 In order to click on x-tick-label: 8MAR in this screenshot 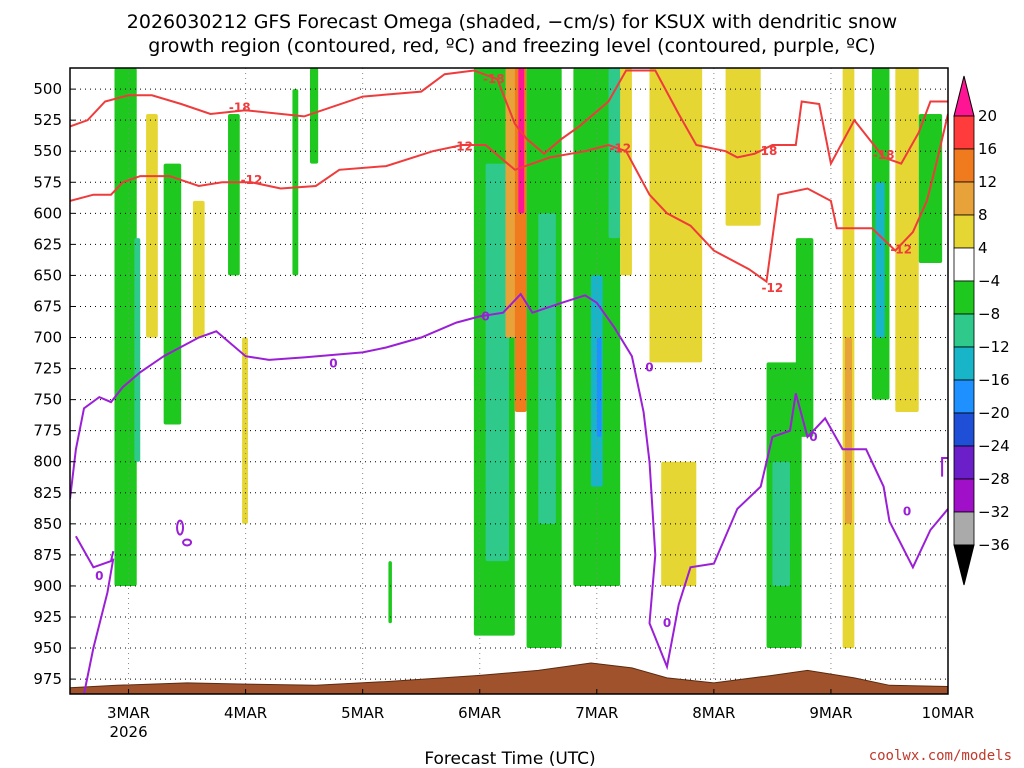, I will do `click(713, 713)`.